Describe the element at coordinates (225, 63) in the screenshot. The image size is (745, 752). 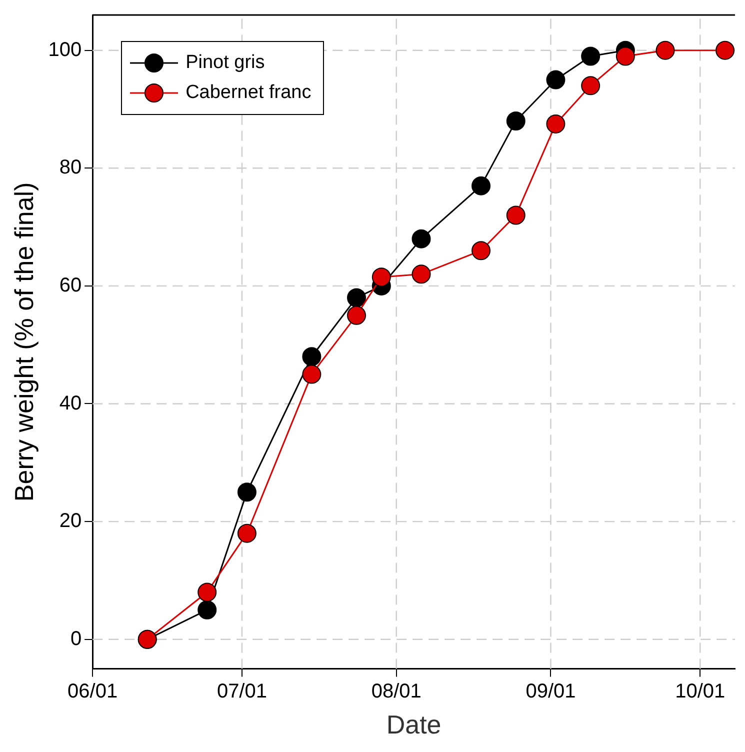
I see `legend-label: Pinot gris` at that location.